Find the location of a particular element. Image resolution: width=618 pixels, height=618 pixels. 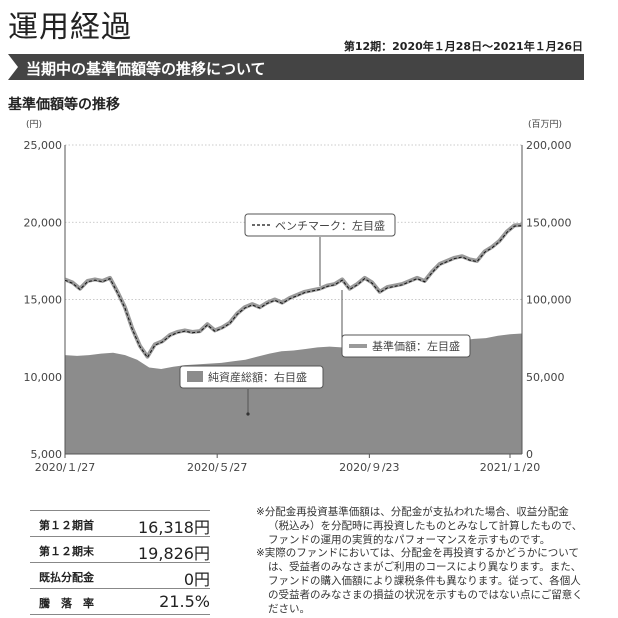

y-left-tick-label: 20,000 is located at coordinates (43, 222).